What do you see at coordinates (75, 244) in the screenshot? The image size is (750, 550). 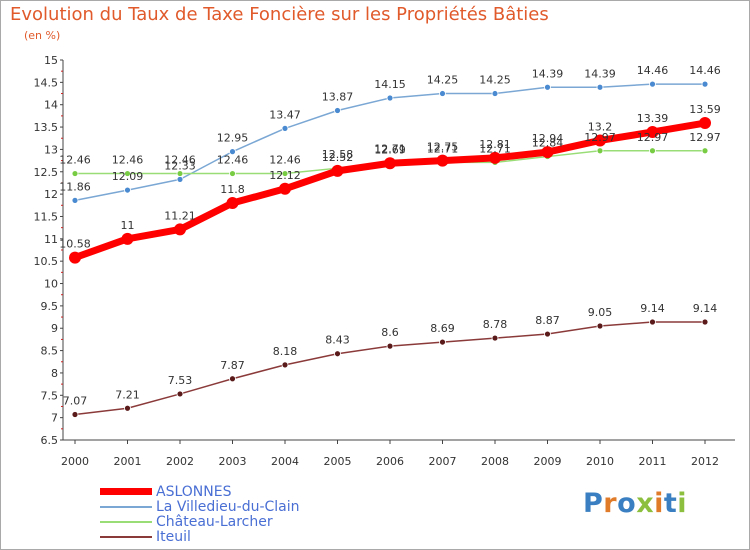 I see `data-label: 10.58` at bounding box center [75, 244].